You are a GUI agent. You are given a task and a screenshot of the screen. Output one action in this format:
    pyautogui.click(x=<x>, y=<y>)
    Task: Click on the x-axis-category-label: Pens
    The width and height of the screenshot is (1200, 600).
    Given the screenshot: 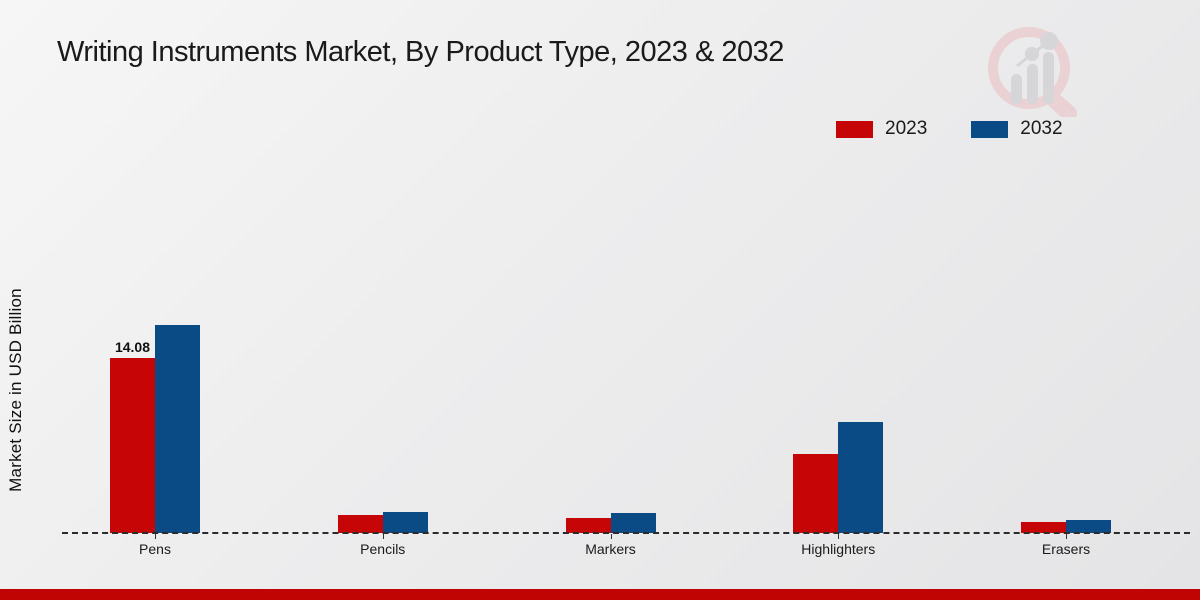 What is the action you would take?
    pyautogui.click(x=155, y=549)
    